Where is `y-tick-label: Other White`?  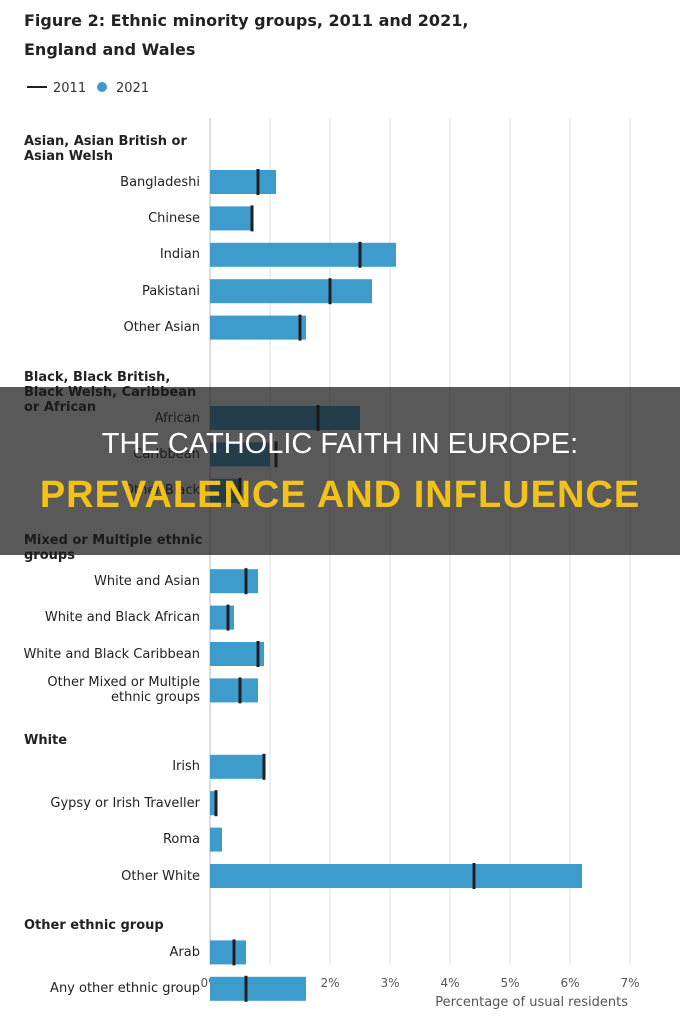
y-tick-label: Other White is located at coordinates (160, 876).